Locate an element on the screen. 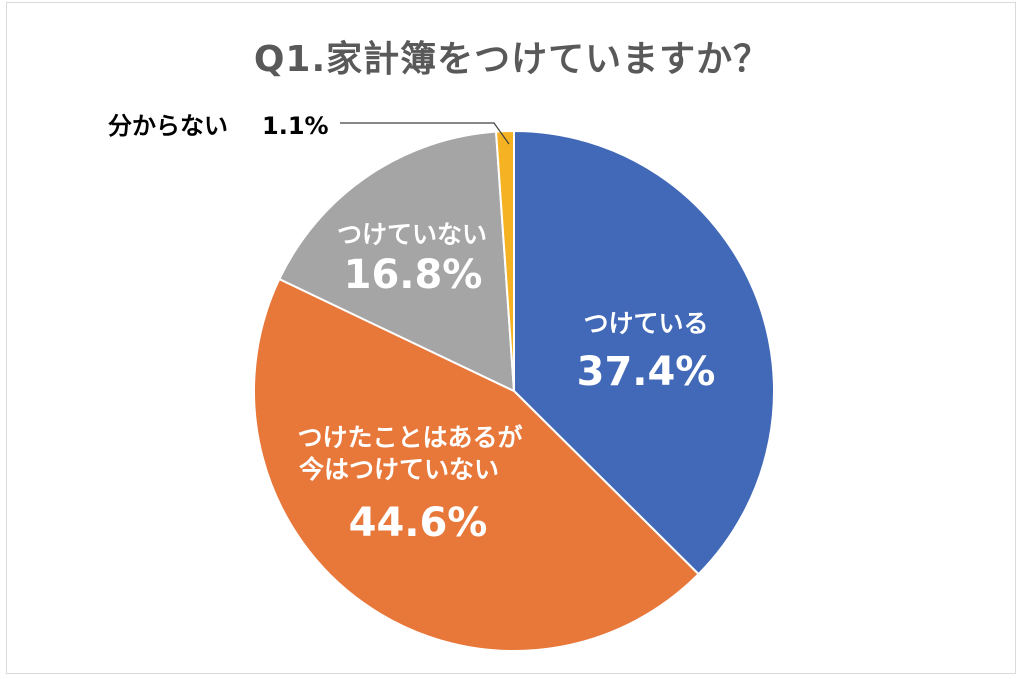  slice-label: 分からない is located at coordinates (168, 126).